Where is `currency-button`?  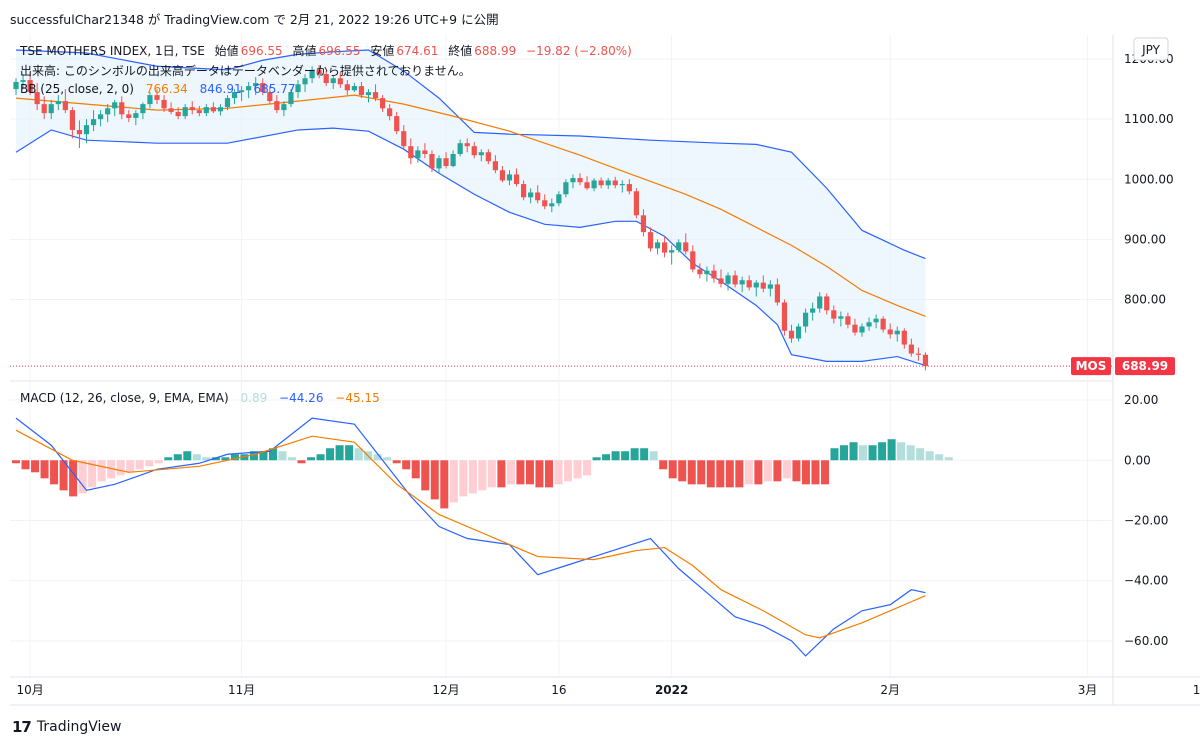 currency-button is located at coordinates (1151, 49).